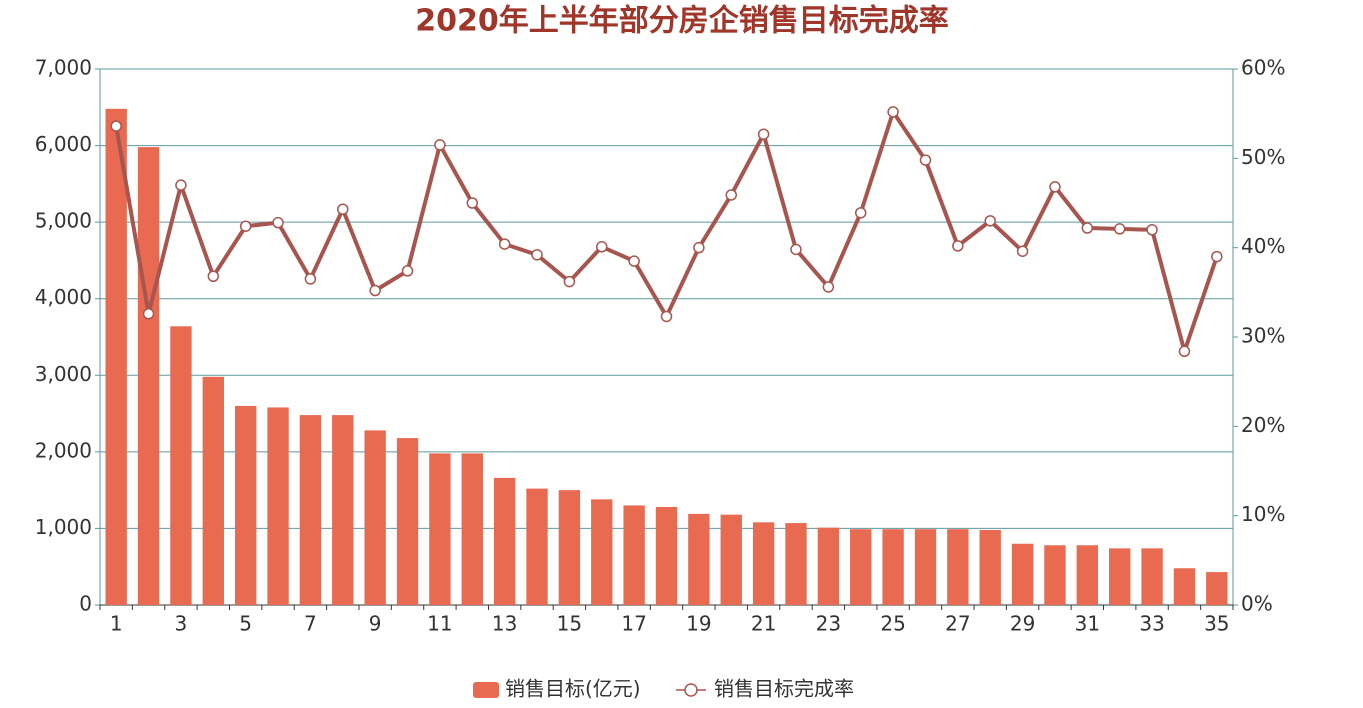 This screenshot has height=708, width=1363. I want to click on y2-tick-label: 0%, so click(1257, 604).